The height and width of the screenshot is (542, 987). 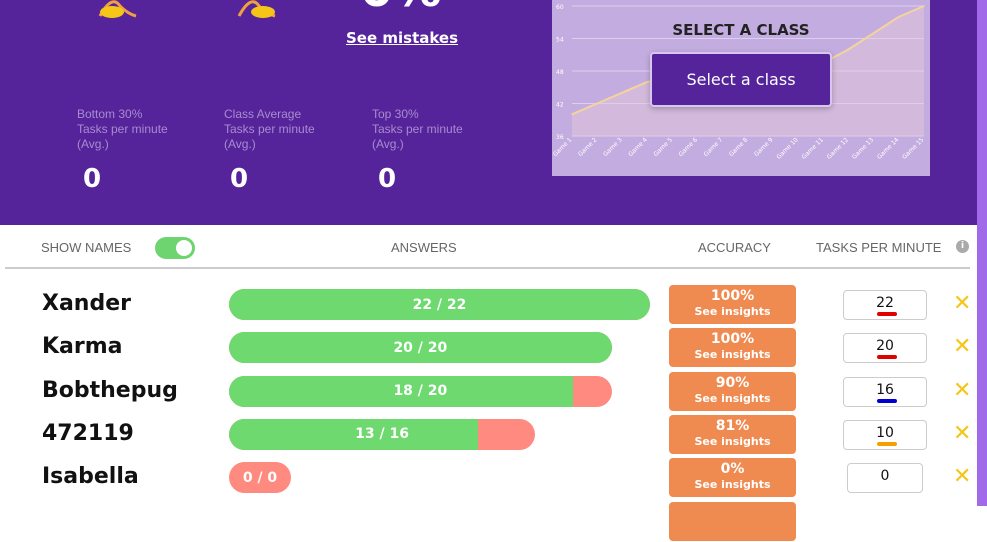 I want to click on answers-bar: 20 / 20, so click(x=420, y=348).